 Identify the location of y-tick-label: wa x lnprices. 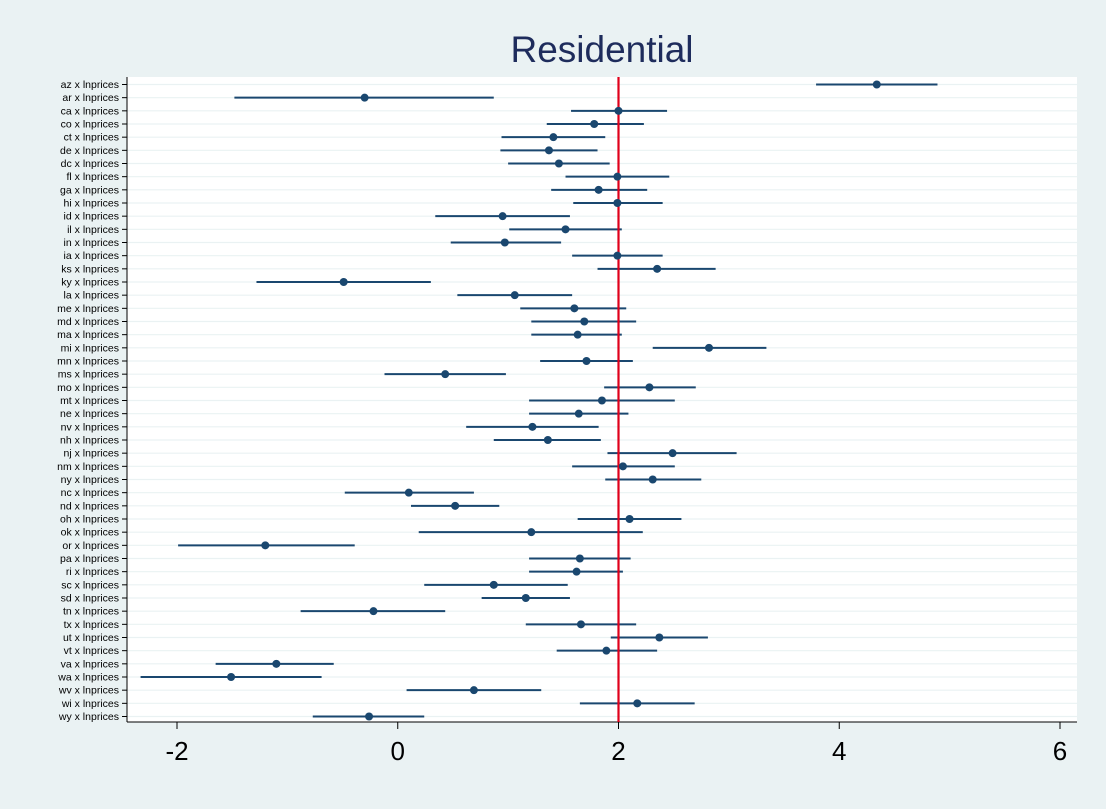
(88, 678).